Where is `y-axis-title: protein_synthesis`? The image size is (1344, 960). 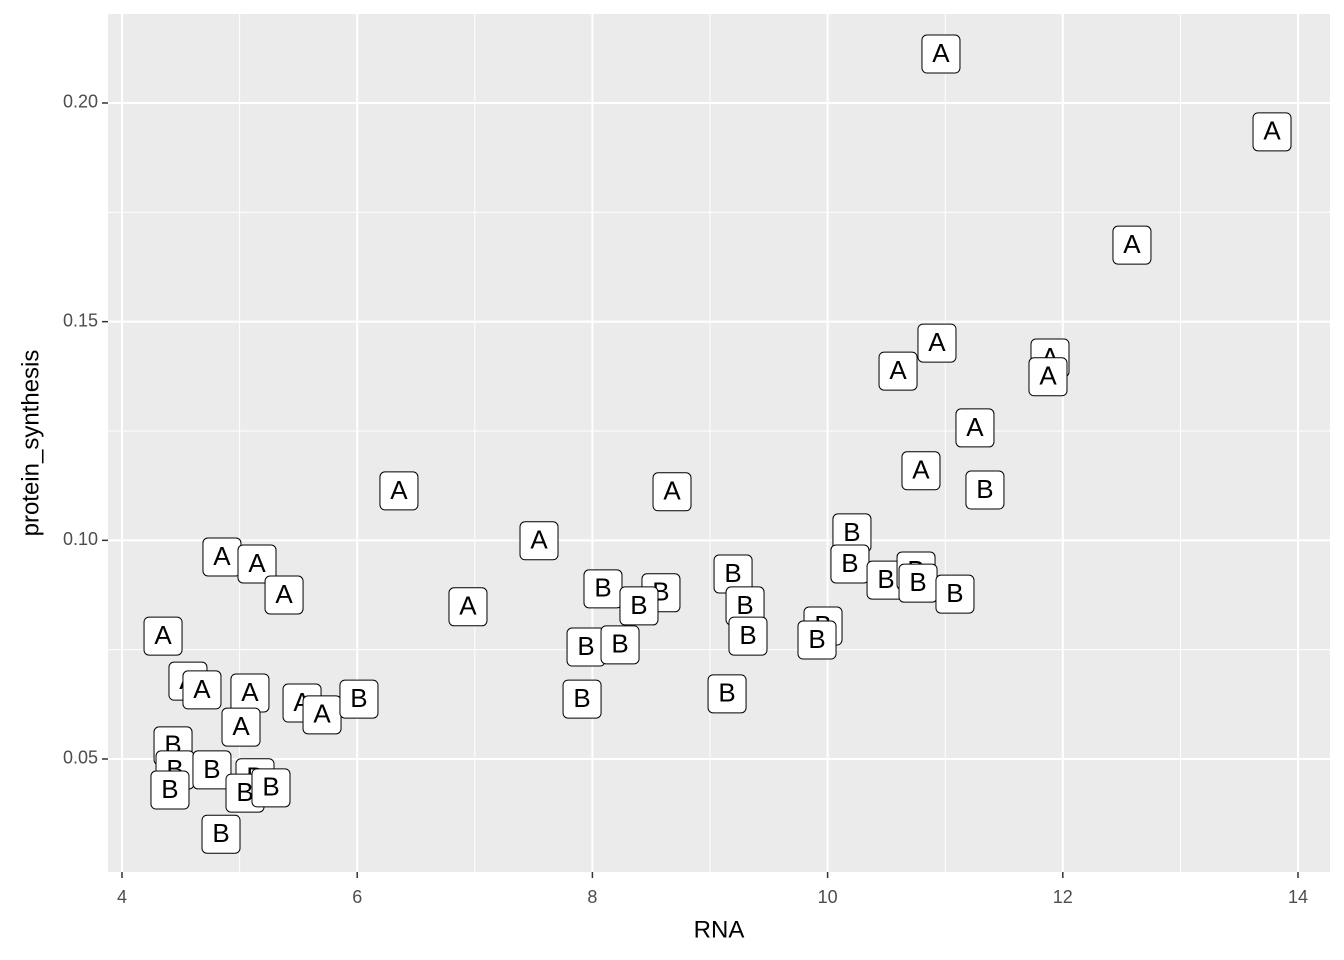 y-axis-title: protein_synthesis is located at coordinates (30, 443).